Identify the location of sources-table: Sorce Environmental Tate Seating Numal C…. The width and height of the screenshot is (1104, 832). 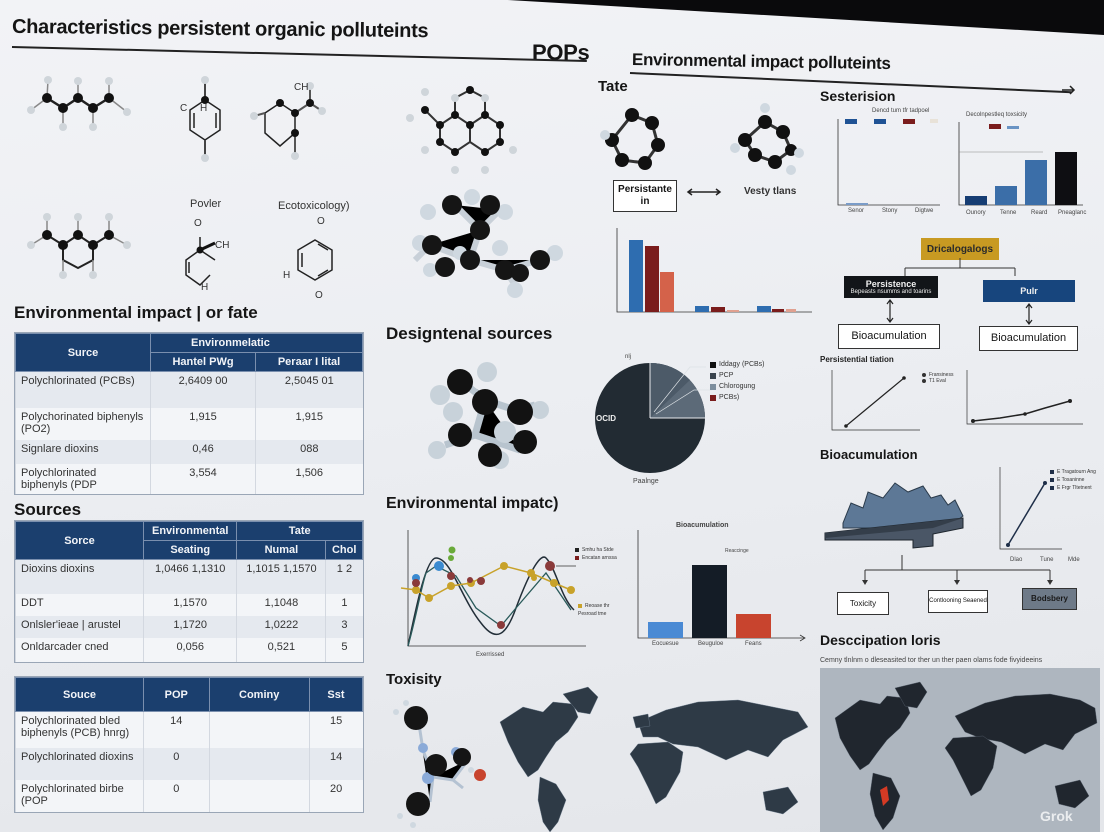
(189, 591).